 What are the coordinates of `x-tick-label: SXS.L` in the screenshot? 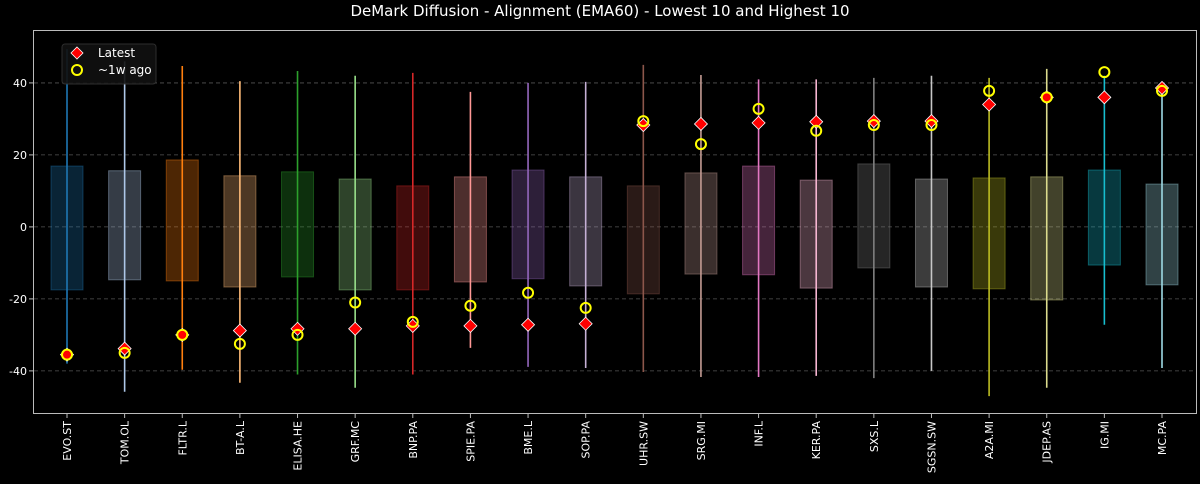 It's located at (874, 436).